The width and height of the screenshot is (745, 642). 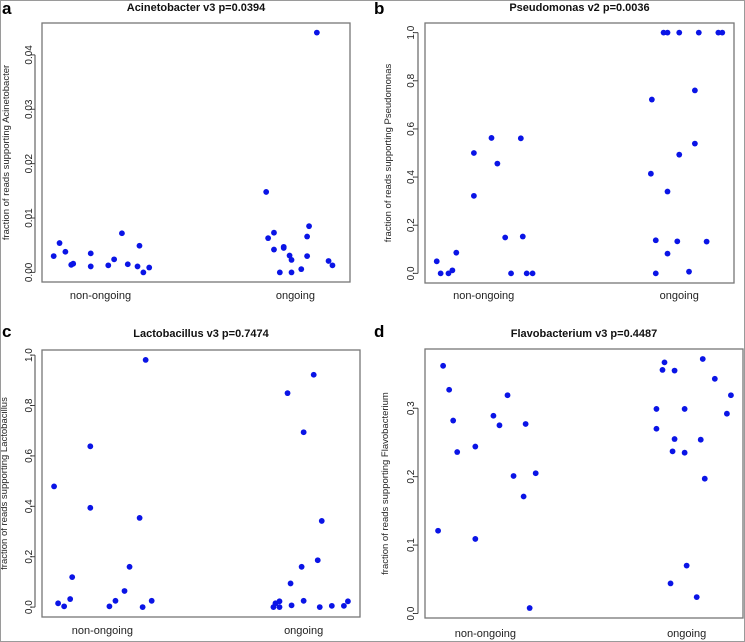 What do you see at coordinates (6, 331) in the screenshot?
I see `panel-letter: c` at bounding box center [6, 331].